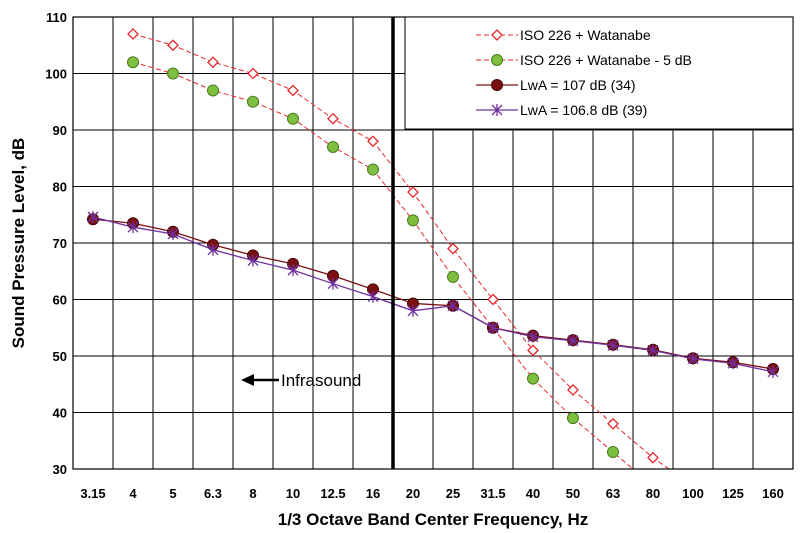 The width and height of the screenshot is (802, 533). What do you see at coordinates (172, 493) in the screenshot?
I see `x-tick-label: 5` at bounding box center [172, 493].